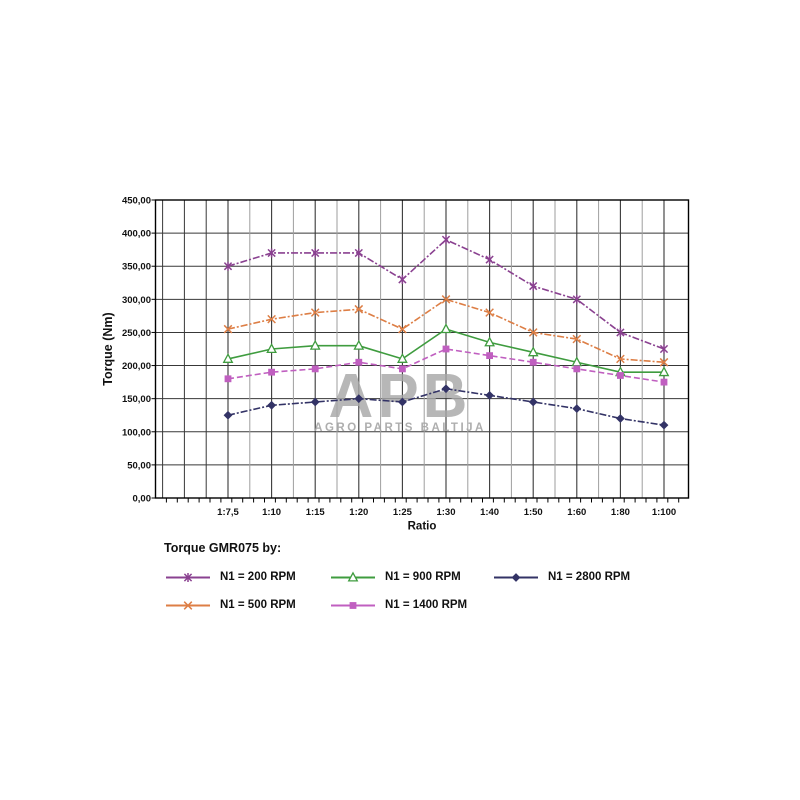 Image resolution: width=800 pixels, height=800 pixels. What do you see at coordinates (664, 512) in the screenshot?
I see `svg-text: 1:100` at bounding box center [664, 512].